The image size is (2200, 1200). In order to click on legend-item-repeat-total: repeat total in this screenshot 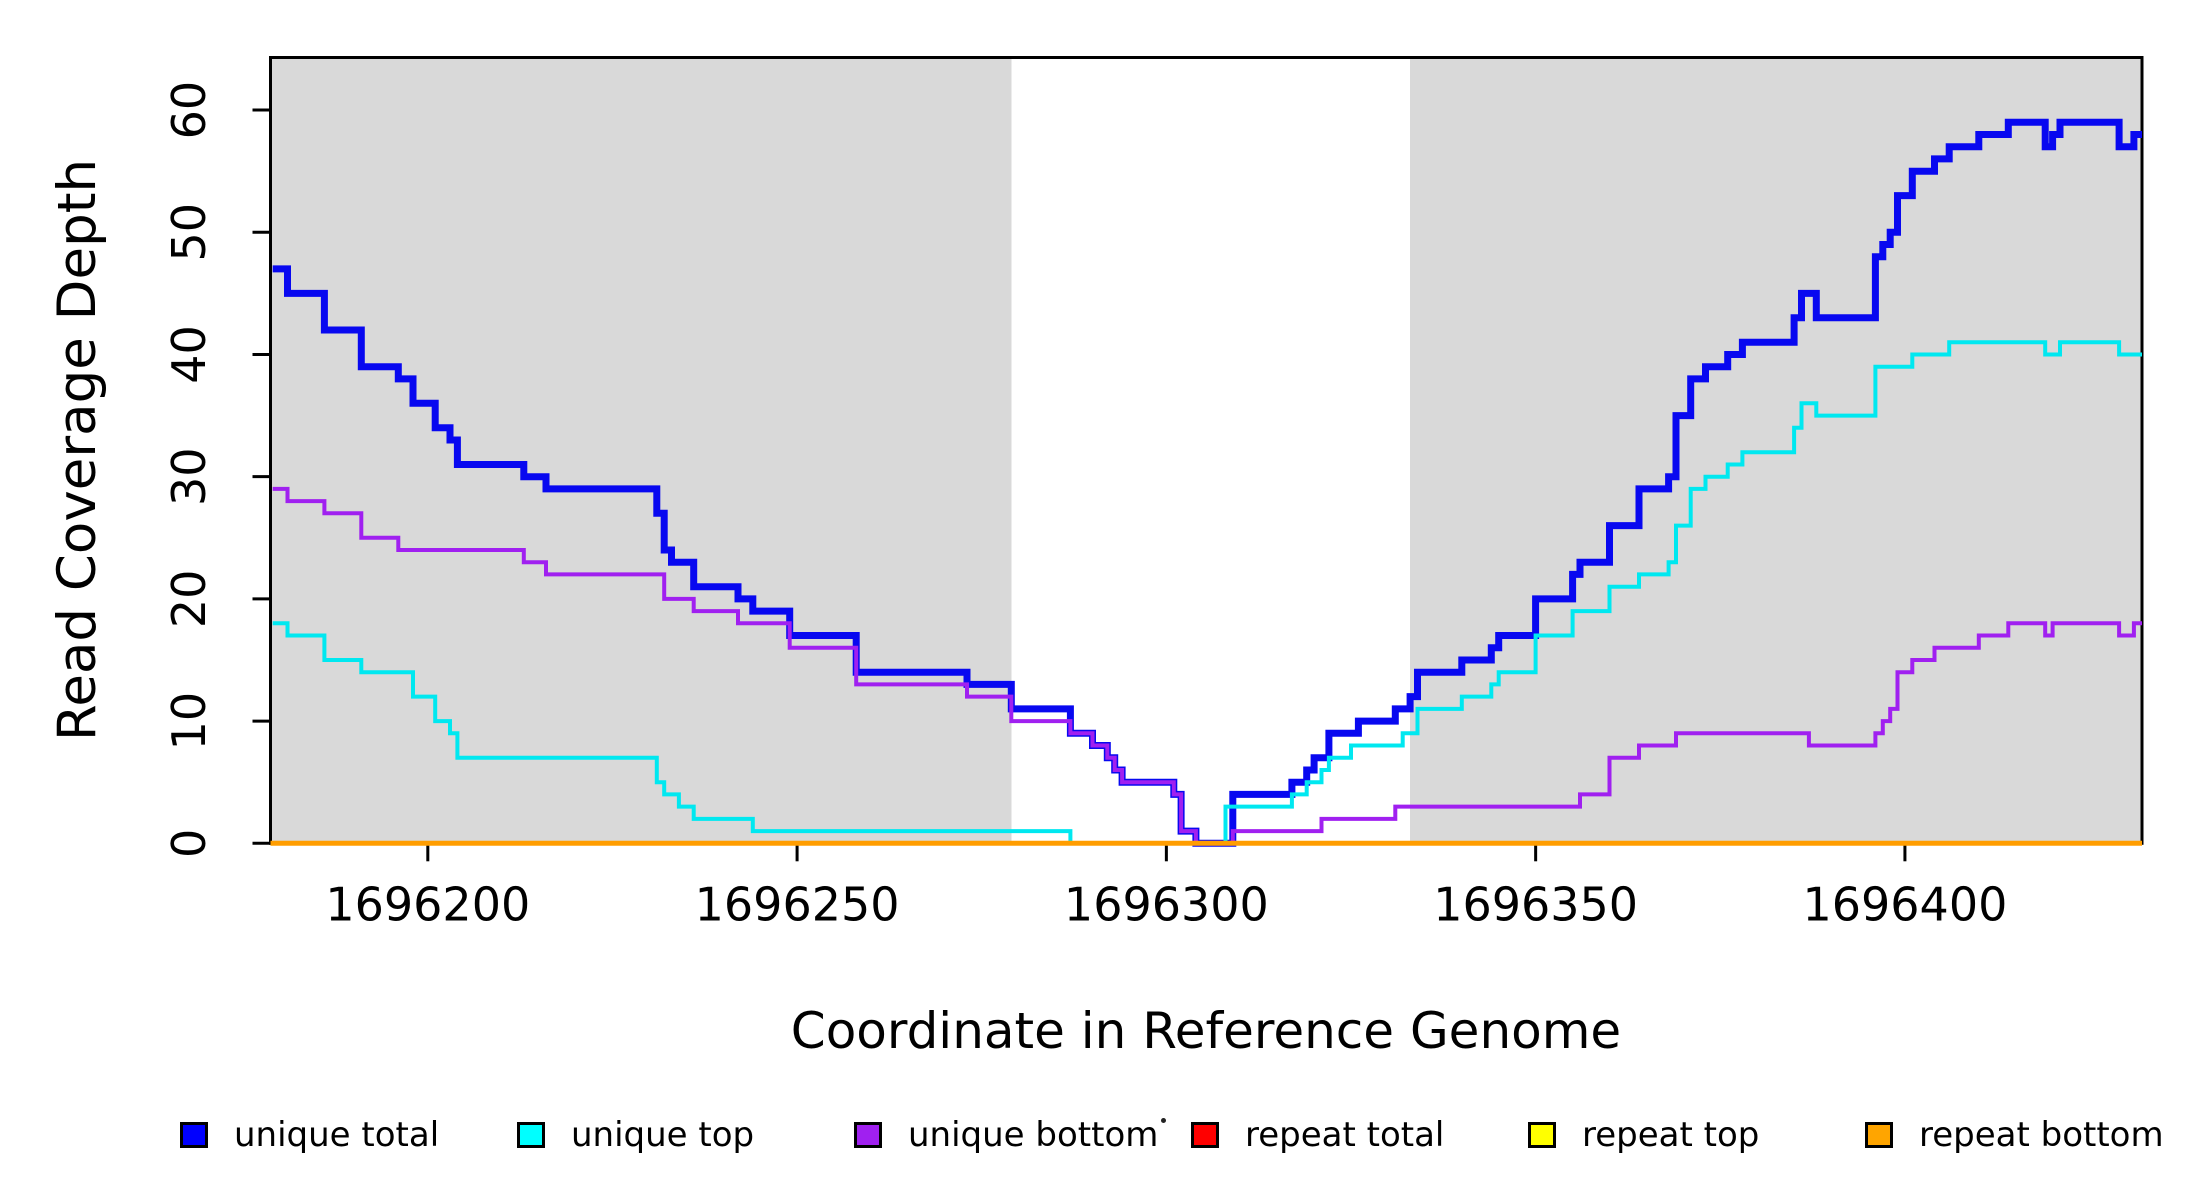, I will do `click(1318, 1135)`.